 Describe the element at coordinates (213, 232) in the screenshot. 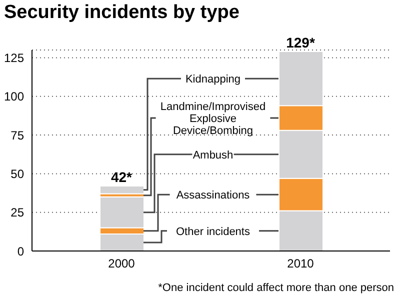

I see `text: Other incidents` at that location.